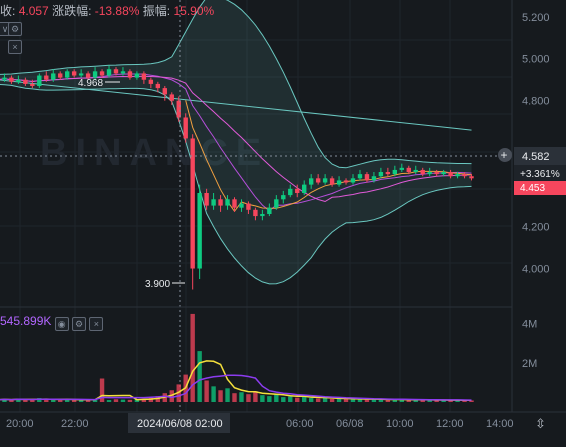 The width and height of the screenshot is (566, 447). I want to click on time-tick-label: 10:00, so click(400, 424).